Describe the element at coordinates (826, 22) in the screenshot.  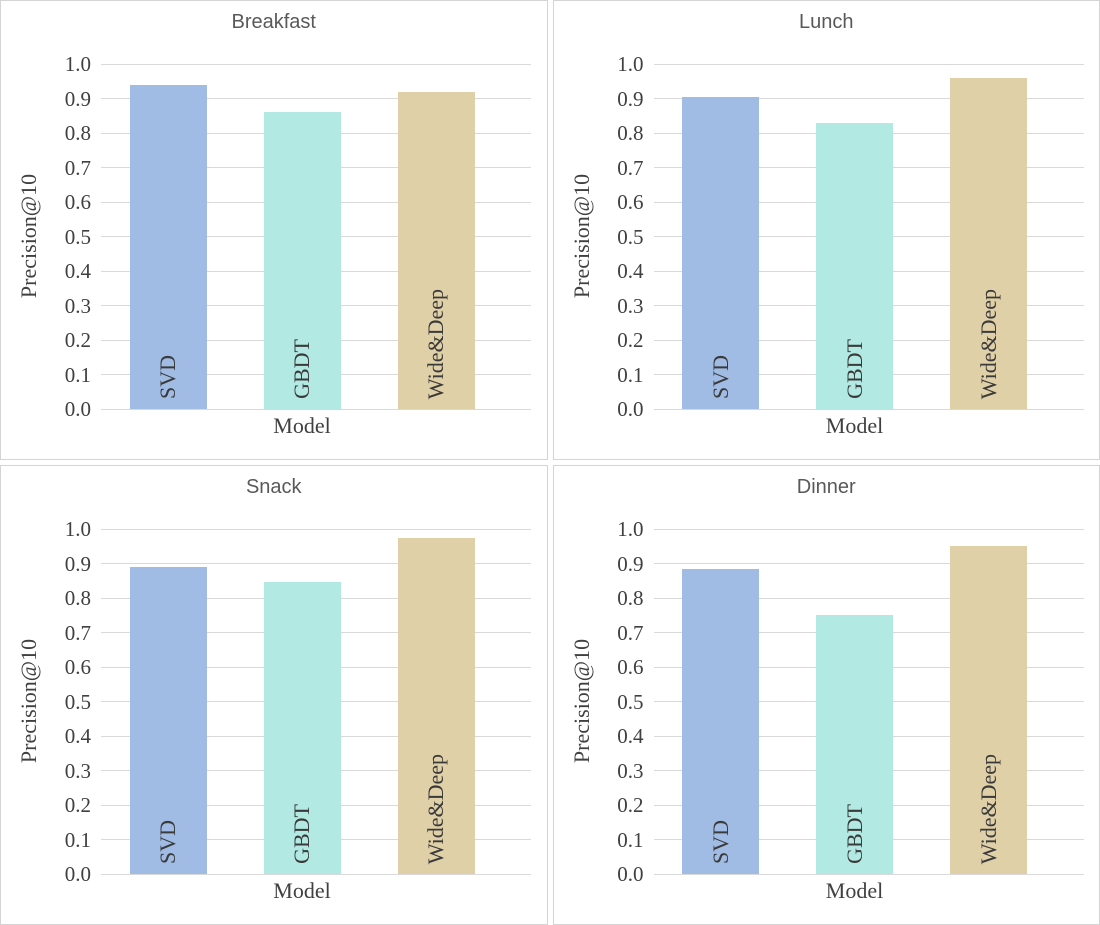
I see `chart-title: Lunch` at that location.